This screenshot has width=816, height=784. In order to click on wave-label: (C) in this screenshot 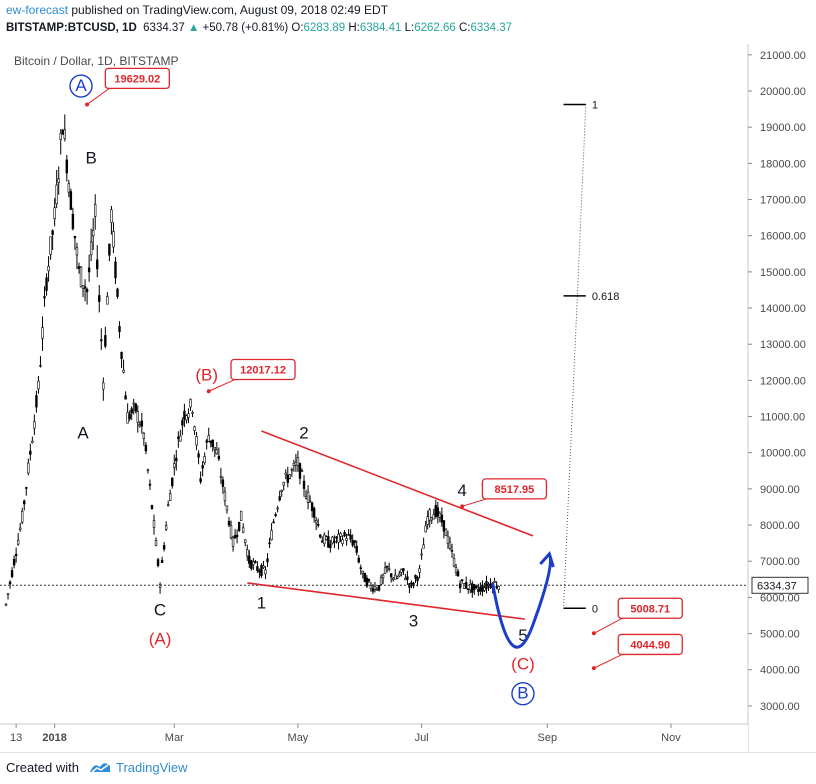, I will do `click(523, 664)`.